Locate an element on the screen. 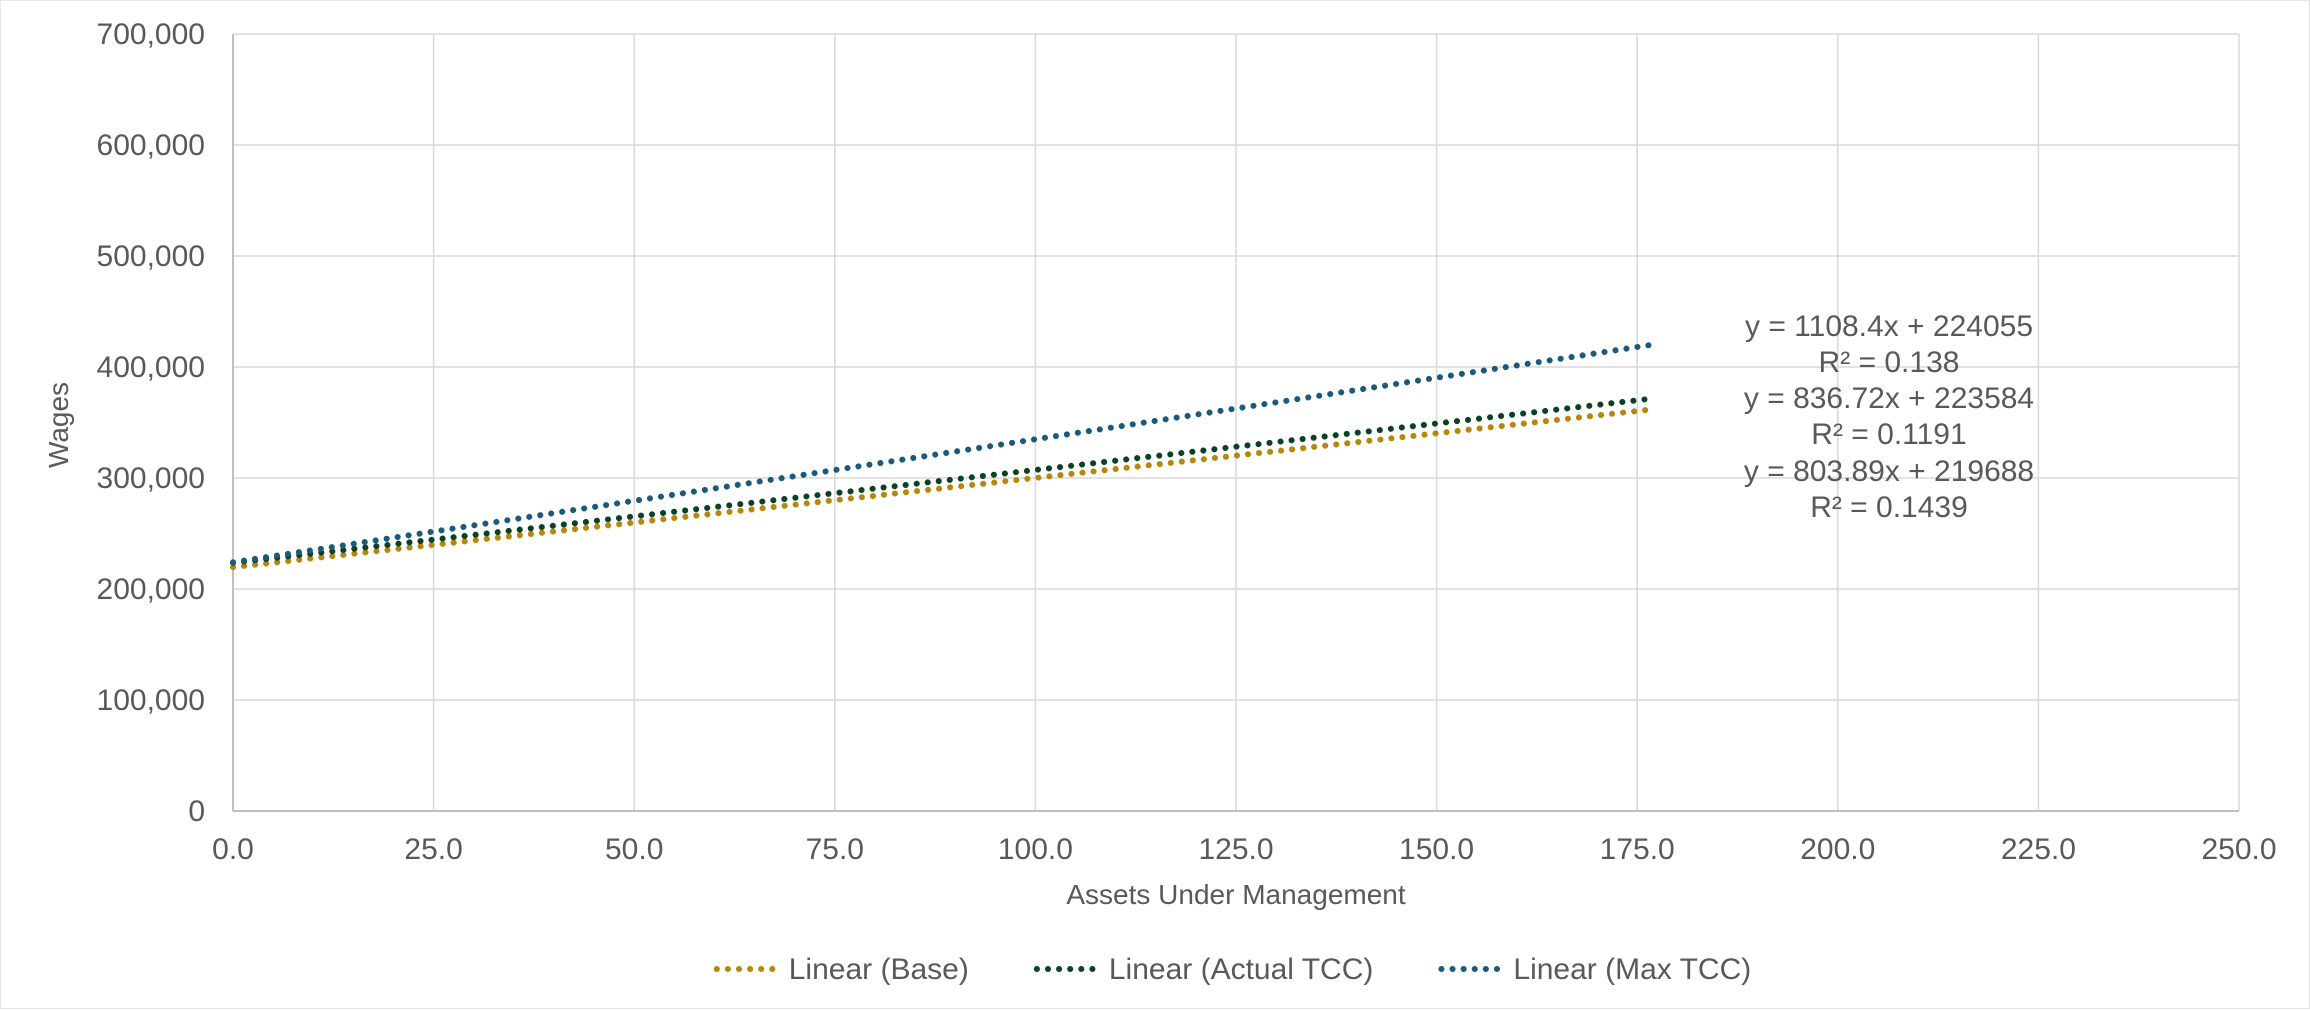  series-line-actual-tcc is located at coordinates (939, 481).